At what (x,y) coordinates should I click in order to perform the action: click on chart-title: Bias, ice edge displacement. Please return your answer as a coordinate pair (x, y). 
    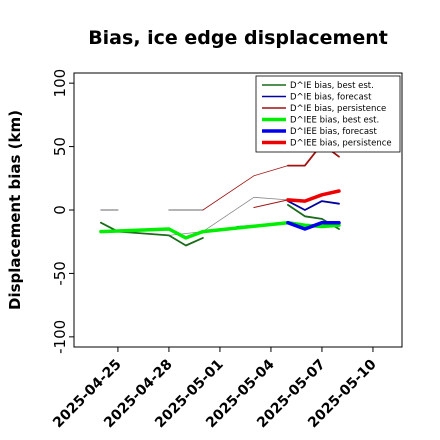
    Looking at the image, I should click on (238, 38).